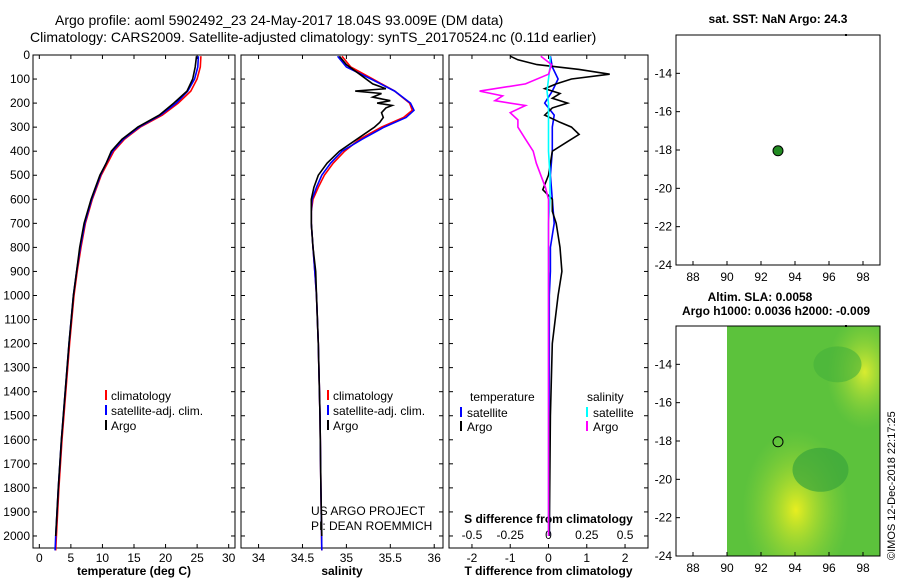 This screenshot has width=900, height=580. Describe the element at coordinates (124, 426) in the screenshot. I see `temperature-legend-label: Argo` at that location.